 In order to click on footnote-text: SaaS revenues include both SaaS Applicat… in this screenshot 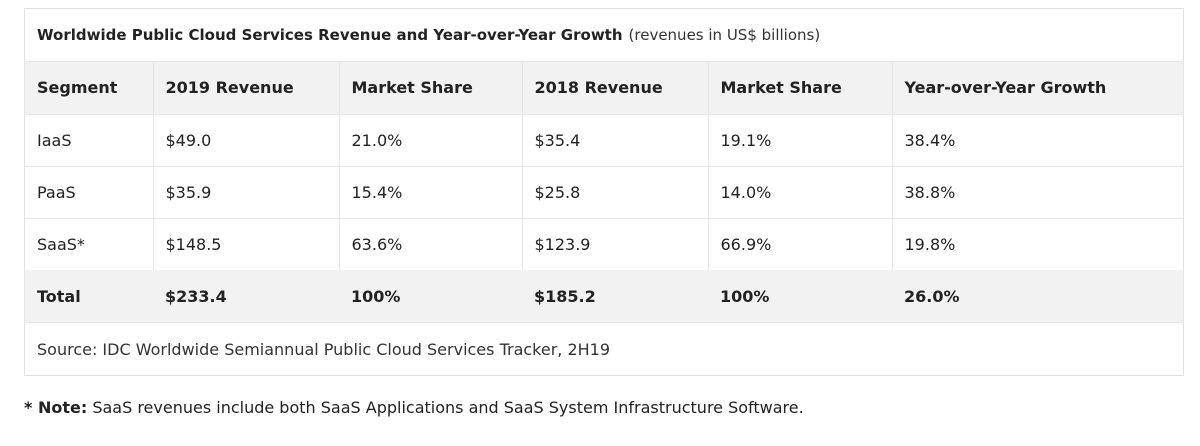, I will do `click(448, 407)`.